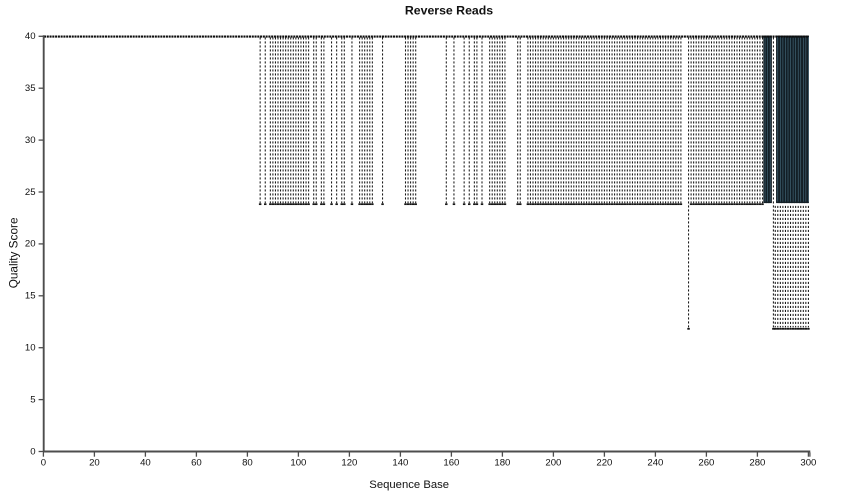 The height and width of the screenshot is (502, 851). What do you see at coordinates (409, 485) in the screenshot?
I see `svg-text: Sequence Base` at bounding box center [409, 485].